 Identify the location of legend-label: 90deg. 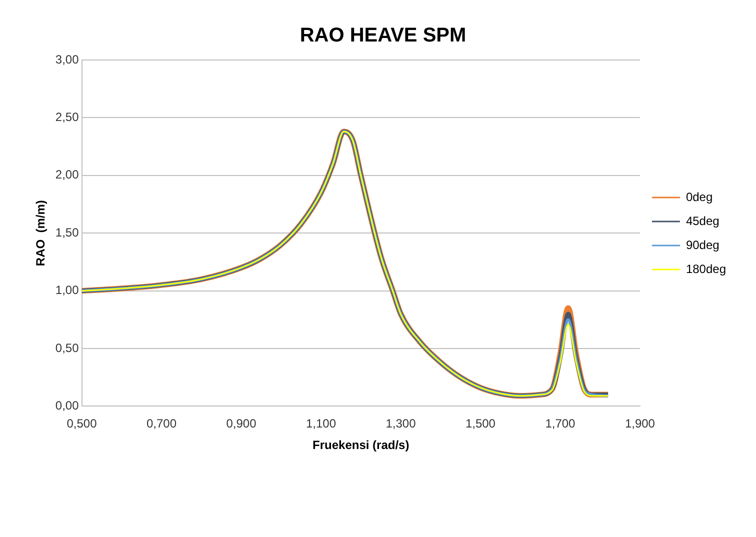
(703, 245).